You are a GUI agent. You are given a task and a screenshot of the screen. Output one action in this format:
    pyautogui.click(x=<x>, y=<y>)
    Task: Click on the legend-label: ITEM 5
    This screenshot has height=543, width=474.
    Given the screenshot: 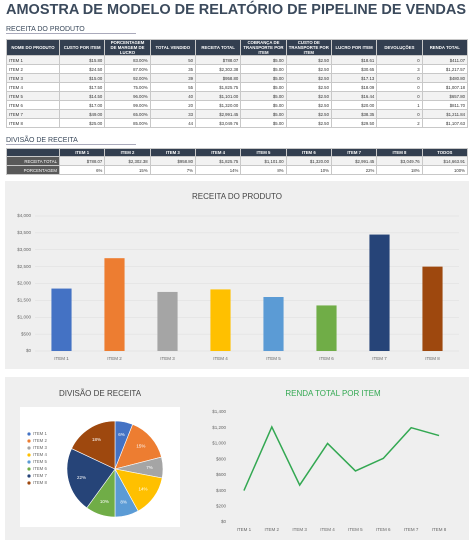 What is the action you would take?
    pyautogui.click(x=40, y=461)
    